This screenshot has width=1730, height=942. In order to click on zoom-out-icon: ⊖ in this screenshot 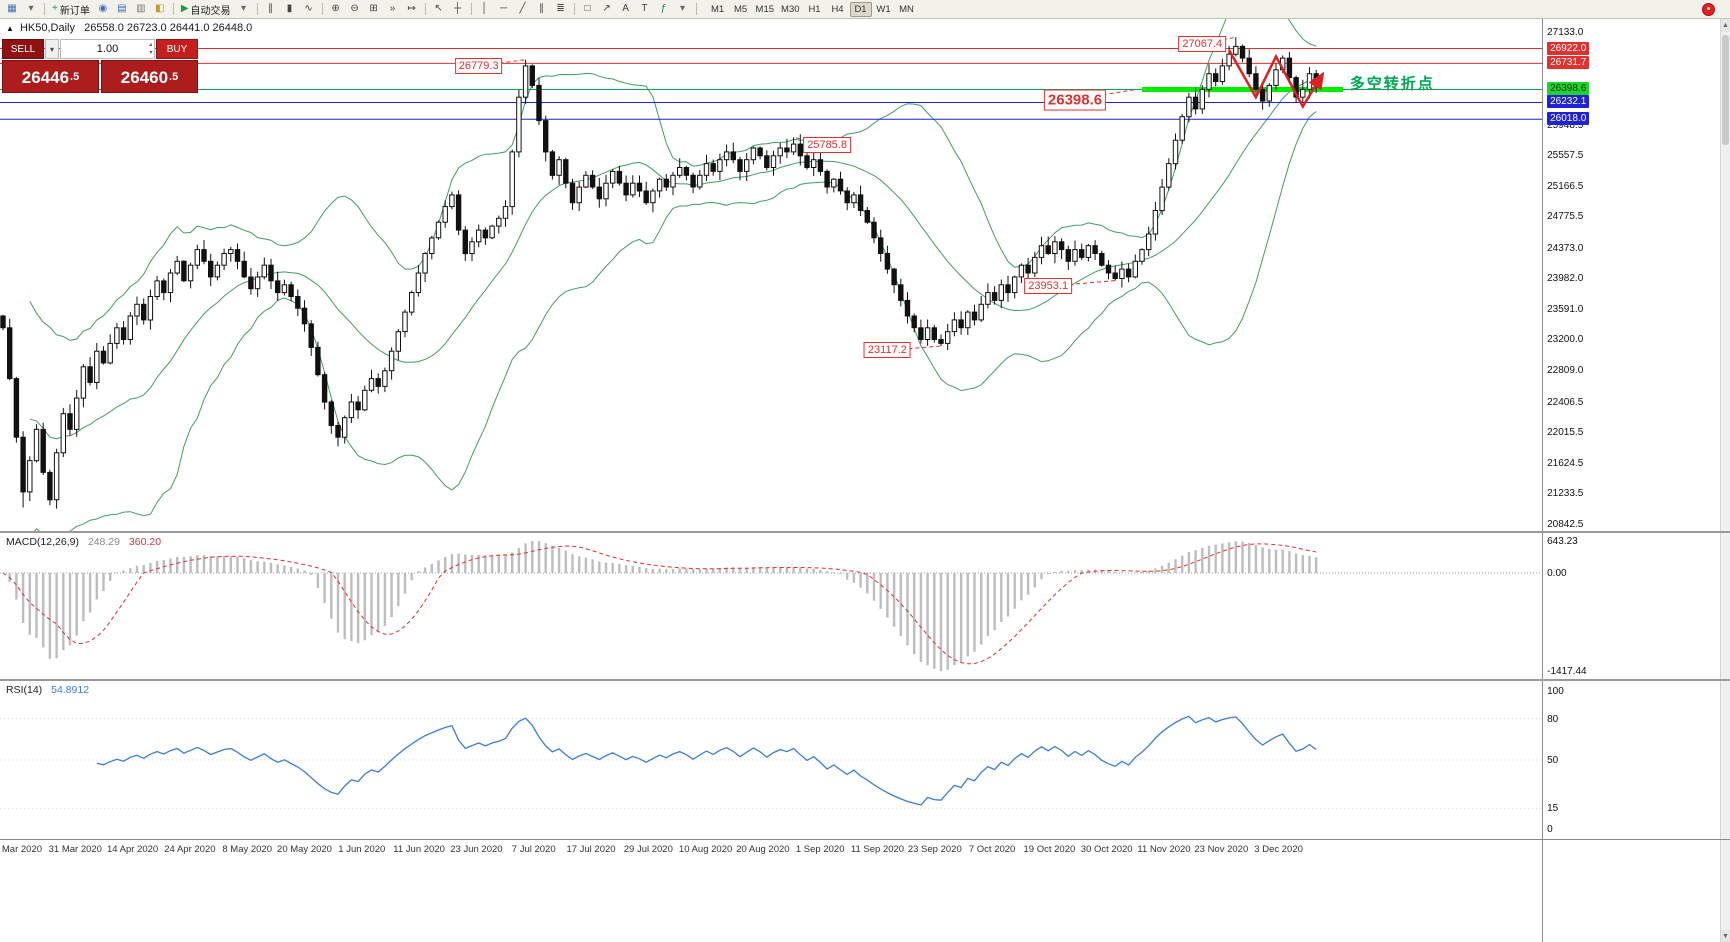, I will do `click(355, 9)`.